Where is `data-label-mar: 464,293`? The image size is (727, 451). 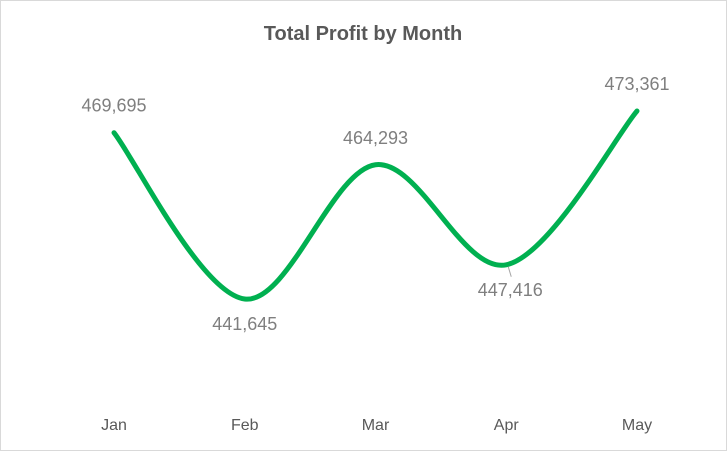 data-label-mar: 464,293 is located at coordinates (375, 138).